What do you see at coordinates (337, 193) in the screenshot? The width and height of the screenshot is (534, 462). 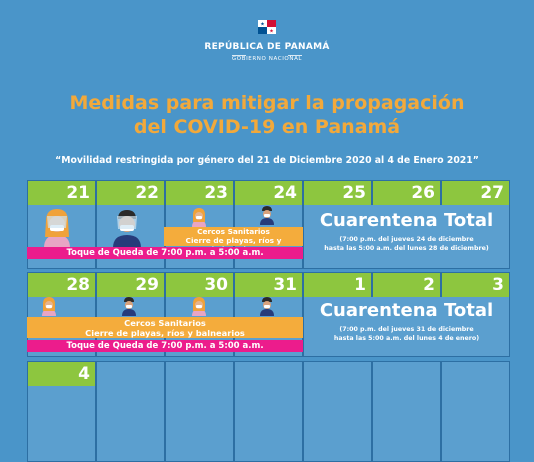 I see `day-number: 25` at bounding box center [337, 193].